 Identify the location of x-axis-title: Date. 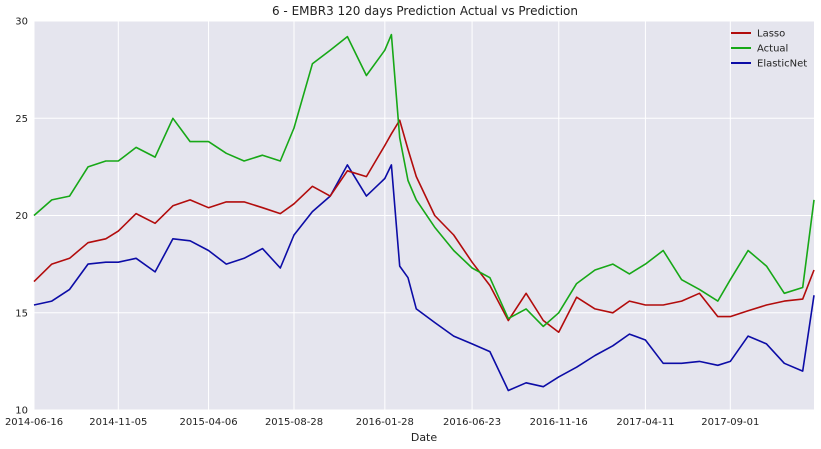
(424, 437).